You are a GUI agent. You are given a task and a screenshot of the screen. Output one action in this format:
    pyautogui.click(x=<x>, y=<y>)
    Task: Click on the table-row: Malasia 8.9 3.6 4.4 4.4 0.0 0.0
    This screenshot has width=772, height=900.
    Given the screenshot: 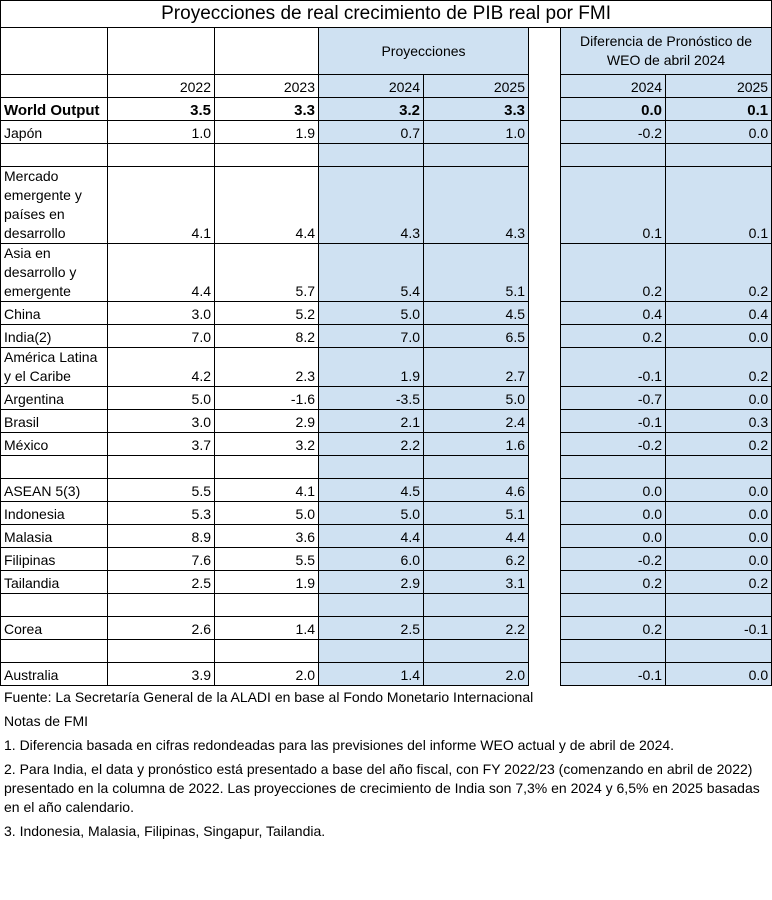 What is the action you would take?
    pyautogui.click(x=386, y=536)
    